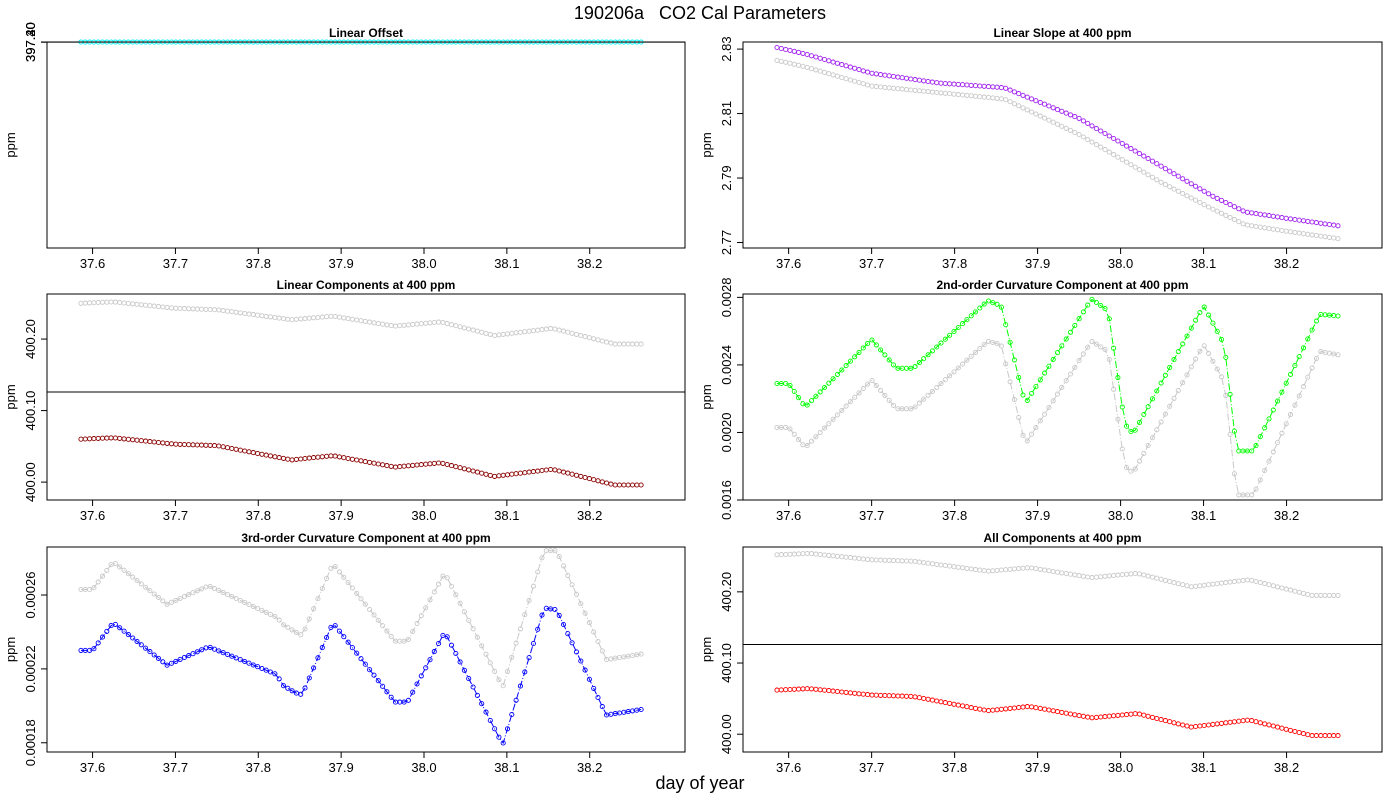 Image resolution: width=1400 pixels, height=800 pixels. I want to click on series-line, so click(1058, 418).